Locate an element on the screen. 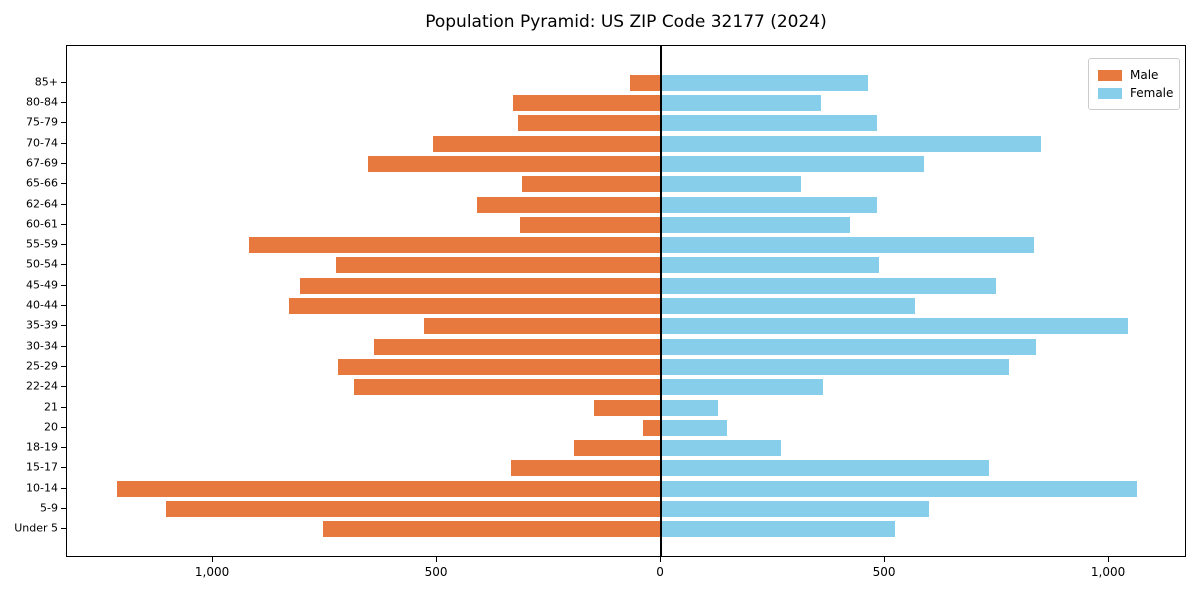 The width and height of the screenshot is (1200, 600). y-tick-label-30-34: 30-34 is located at coordinates (42, 346).